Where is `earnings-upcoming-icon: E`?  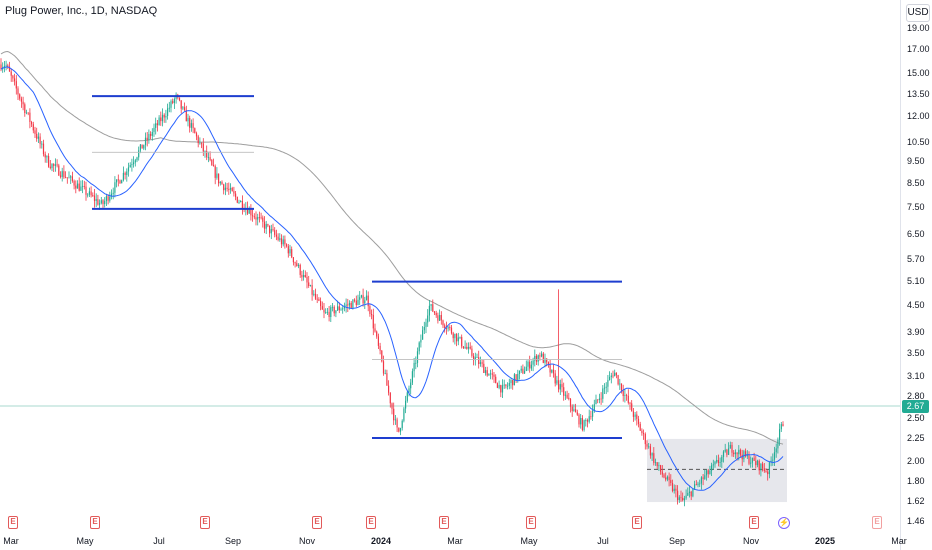 earnings-upcoming-icon: E is located at coordinates (877, 522).